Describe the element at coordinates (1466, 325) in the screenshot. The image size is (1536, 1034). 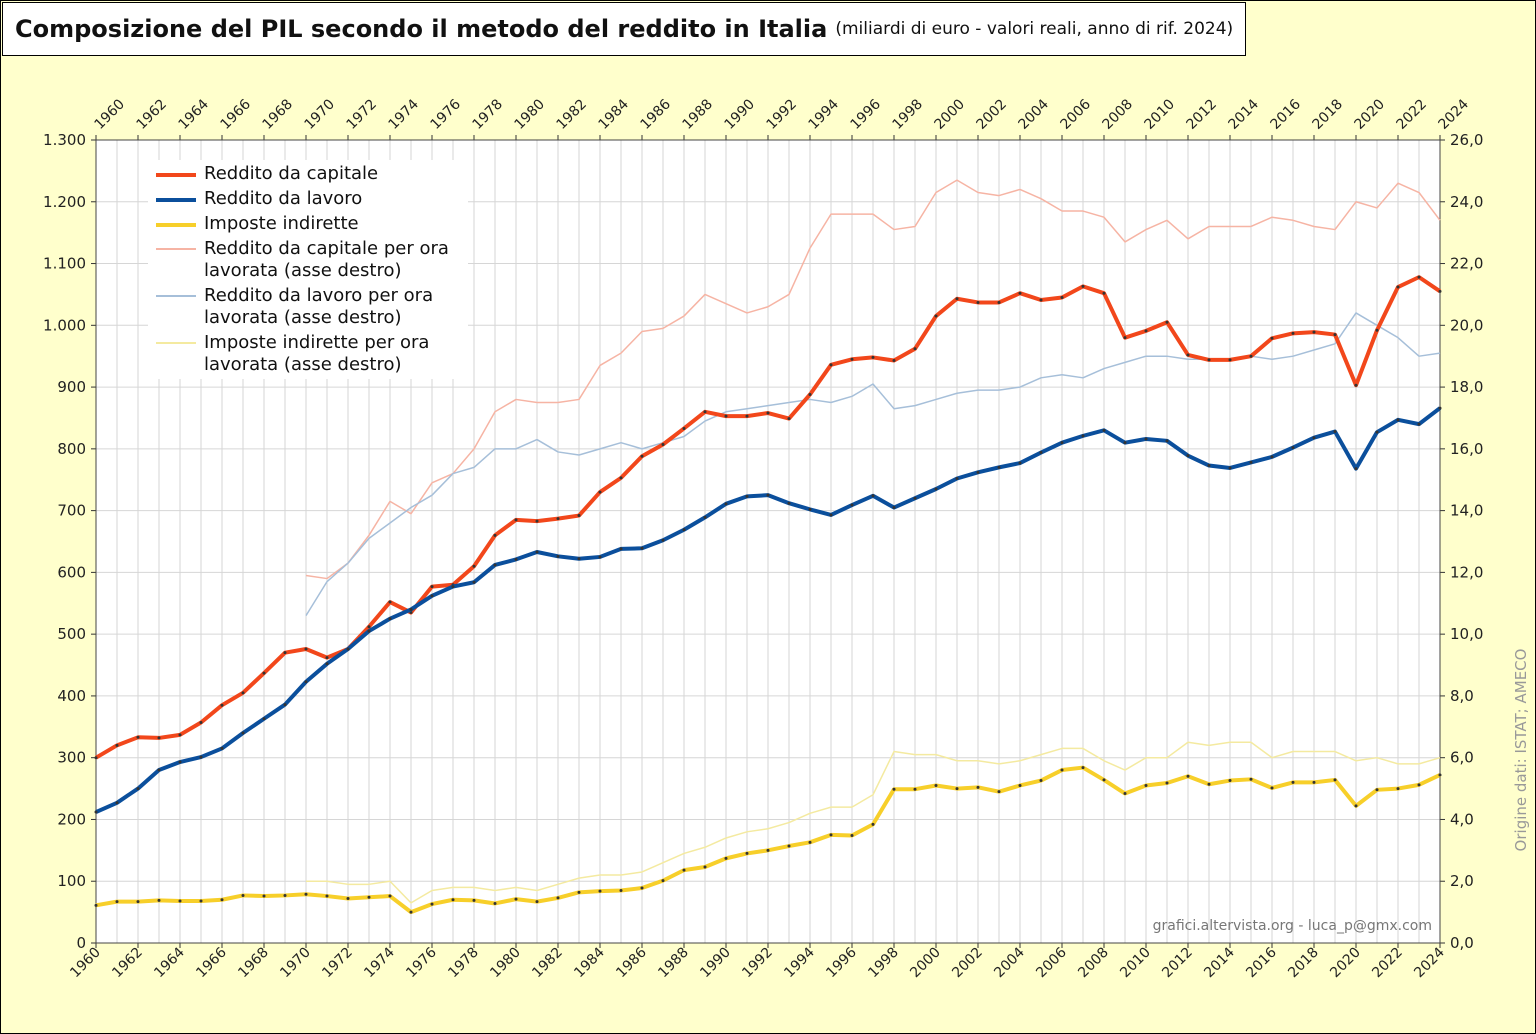
I see `y2-tick-label: 20,0` at that location.